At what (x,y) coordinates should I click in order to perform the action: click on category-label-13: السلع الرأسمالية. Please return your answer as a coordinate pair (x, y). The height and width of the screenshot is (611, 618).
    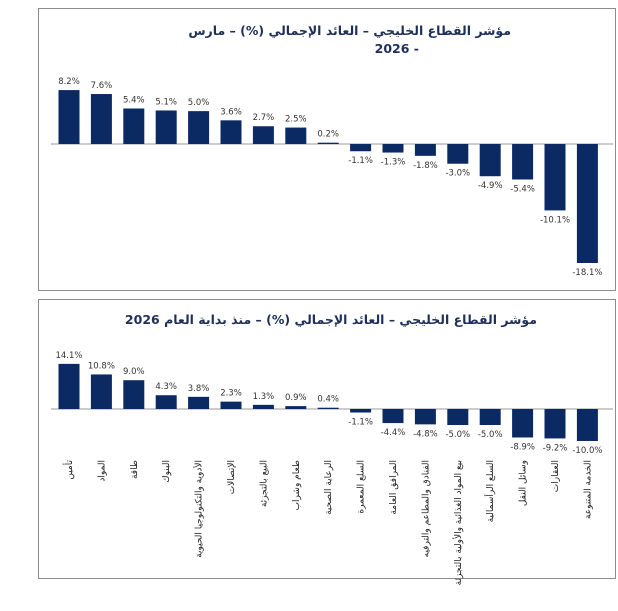
    Looking at the image, I should click on (490, 491).